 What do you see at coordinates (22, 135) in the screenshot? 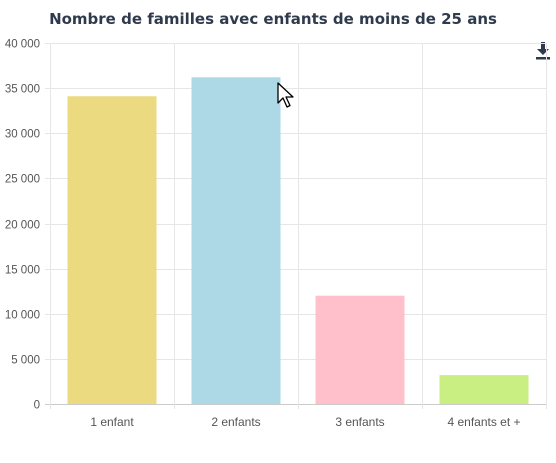
I see `y-tick-label: 30 000` at bounding box center [22, 135].